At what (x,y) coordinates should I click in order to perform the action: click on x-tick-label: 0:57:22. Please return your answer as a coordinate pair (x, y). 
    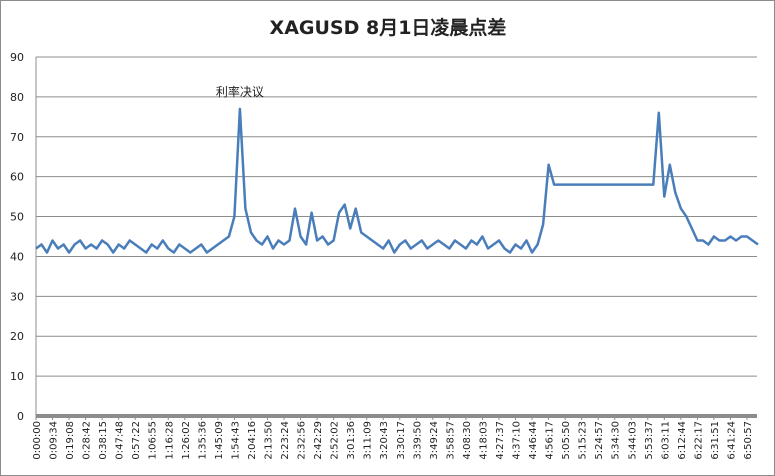
    Looking at the image, I should click on (136, 440).